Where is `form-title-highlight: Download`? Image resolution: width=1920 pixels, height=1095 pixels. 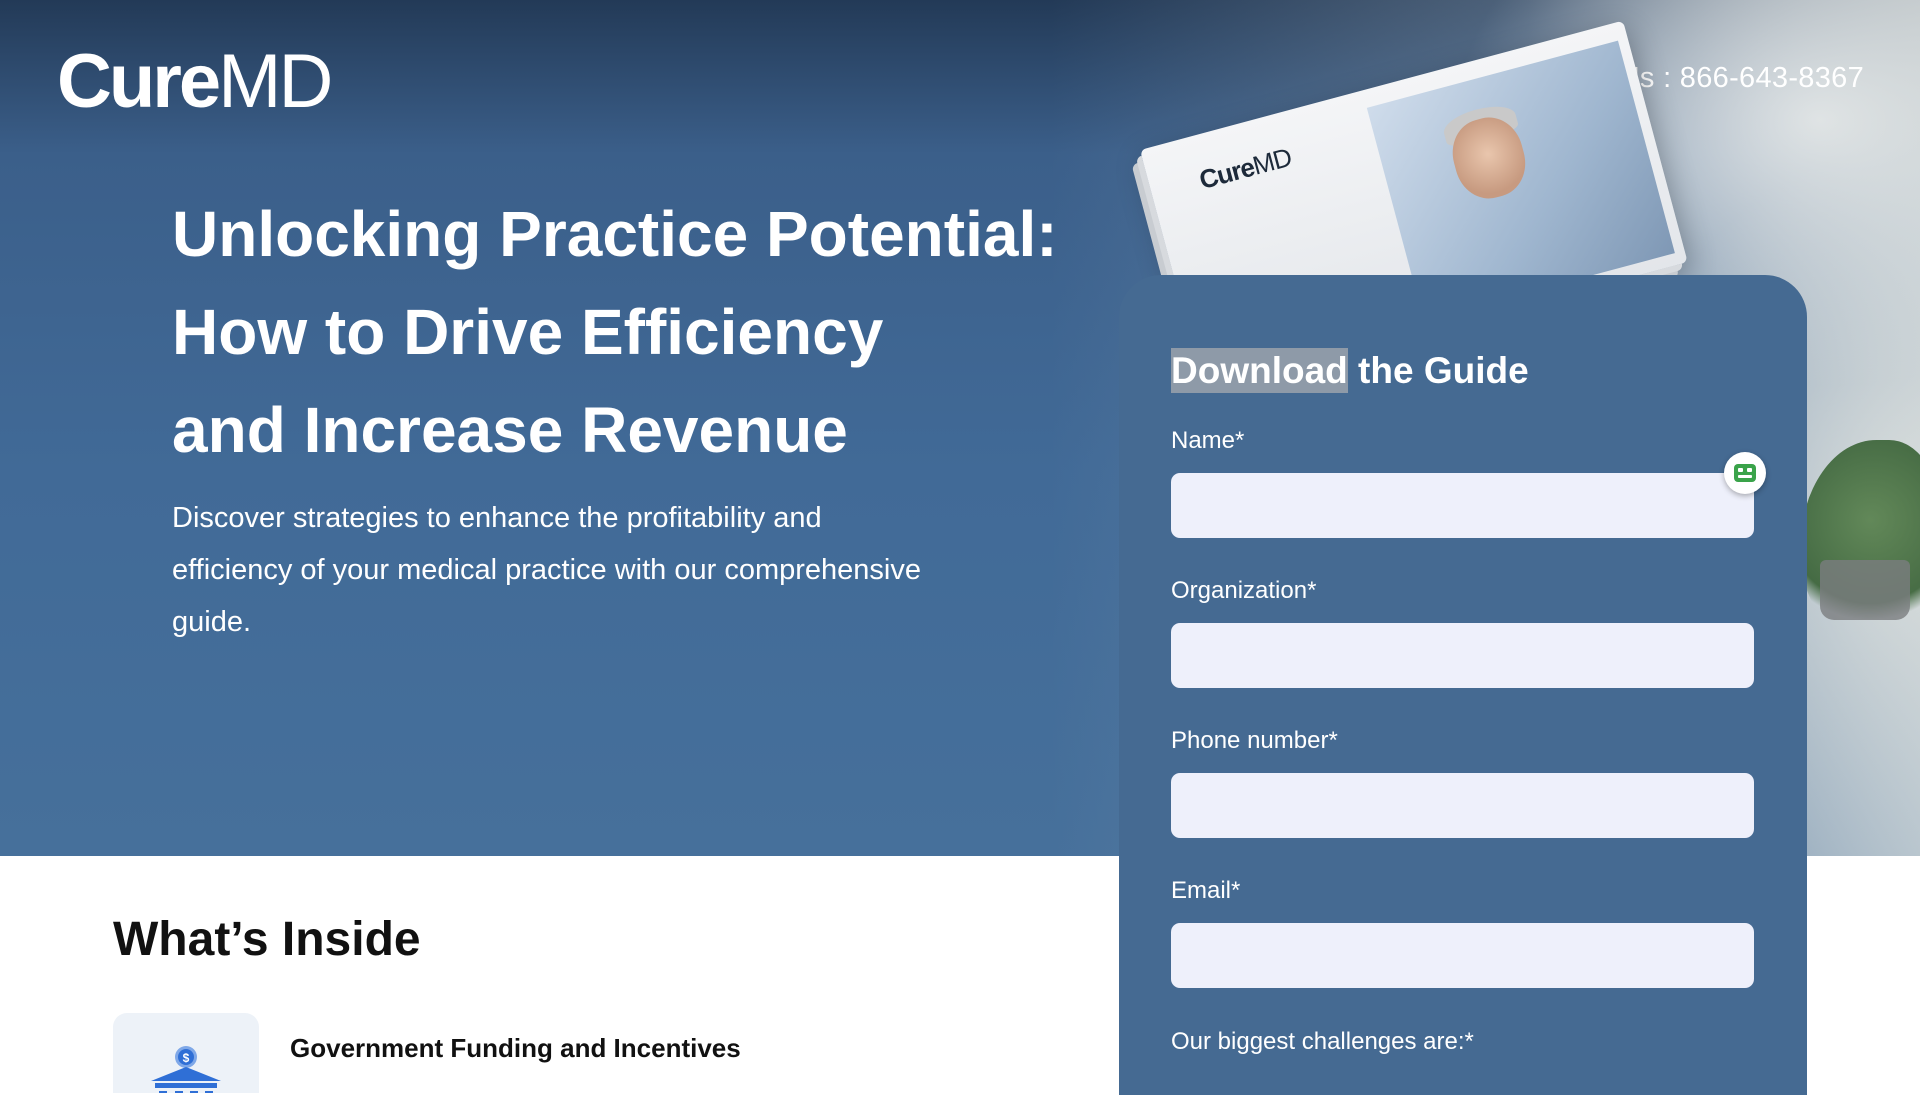 form-title-highlight: Download is located at coordinates (1259, 370).